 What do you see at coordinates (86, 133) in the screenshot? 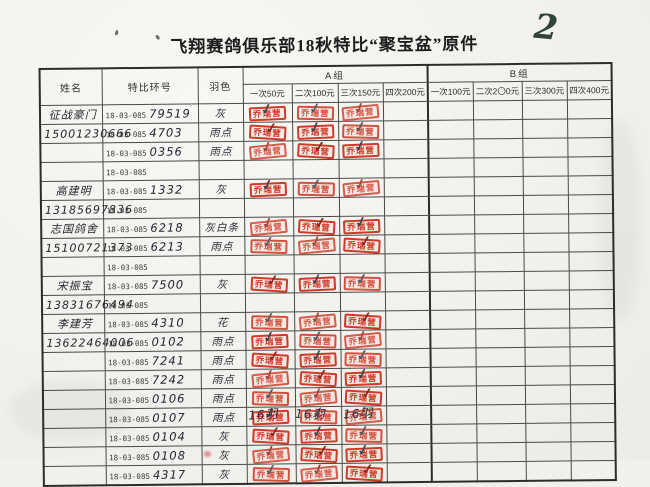
I see `member-name-cell: 15001230666` at bounding box center [86, 133].